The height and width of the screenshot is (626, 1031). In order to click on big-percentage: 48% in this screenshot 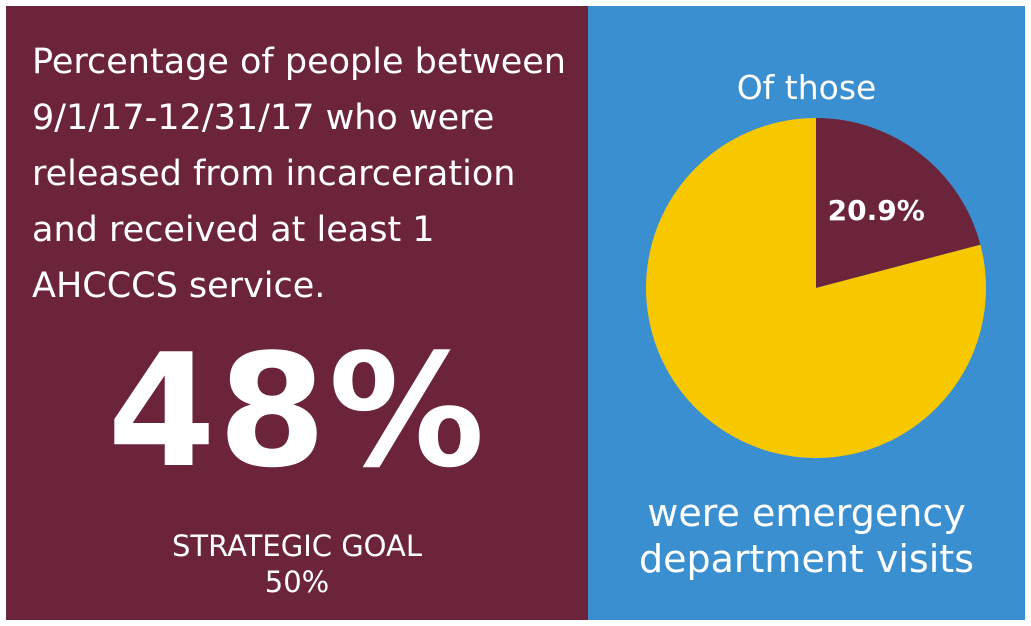, I will do `click(297, 411)`.